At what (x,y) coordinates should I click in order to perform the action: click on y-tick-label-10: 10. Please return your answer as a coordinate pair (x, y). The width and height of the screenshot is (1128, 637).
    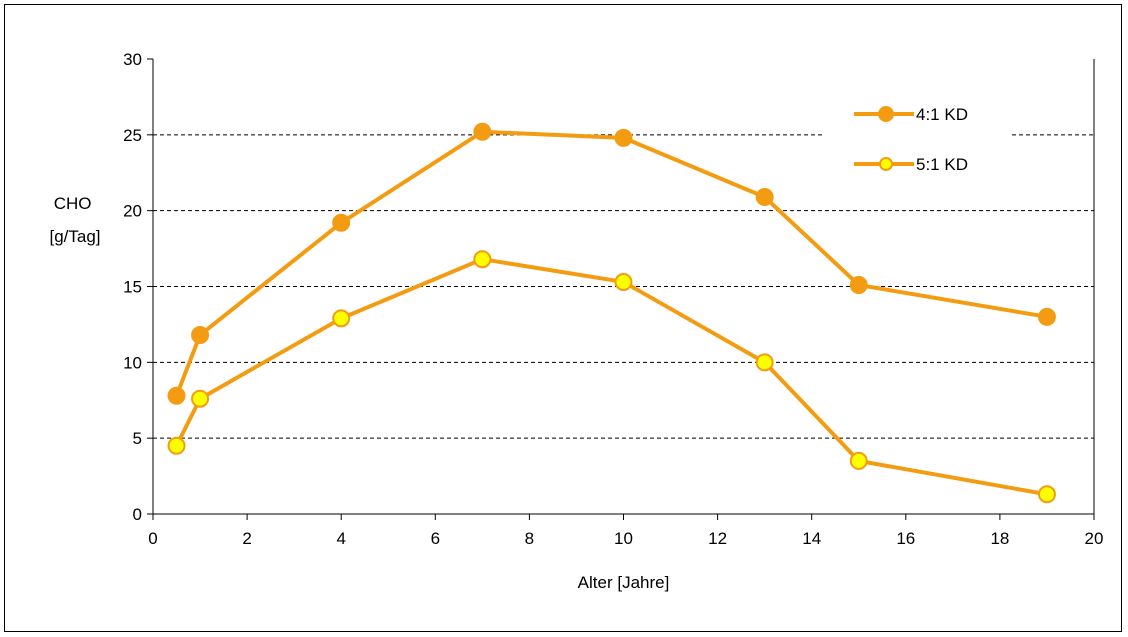
    Looking at the image, I should click on (132, 362).